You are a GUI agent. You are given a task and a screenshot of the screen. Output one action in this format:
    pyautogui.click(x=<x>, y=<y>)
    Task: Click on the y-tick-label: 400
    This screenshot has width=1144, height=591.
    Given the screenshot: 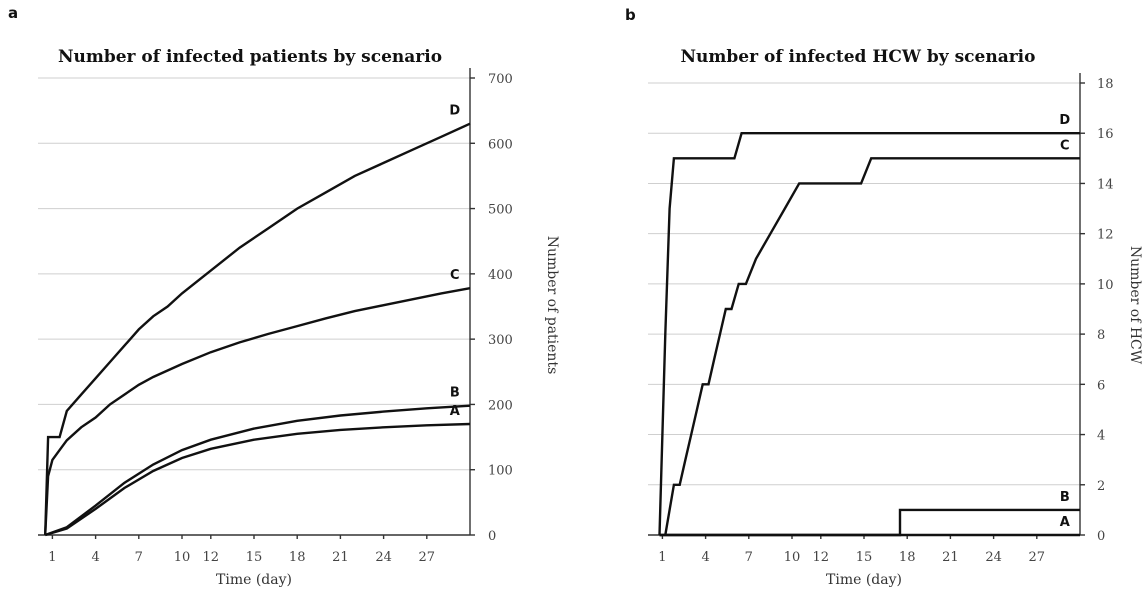 What is the action you would take?
    pyautogui.click(x=500, y=275)
    